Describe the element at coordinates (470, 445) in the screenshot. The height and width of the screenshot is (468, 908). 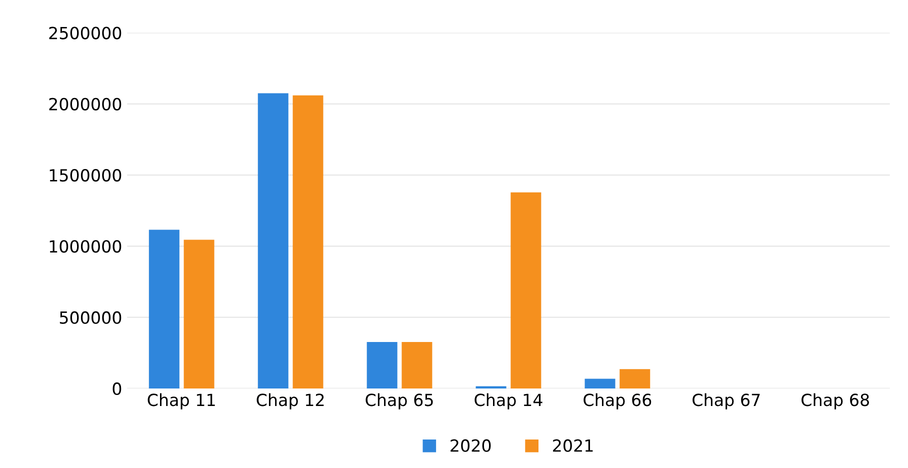
I see `legend-label: 2020` at that location.